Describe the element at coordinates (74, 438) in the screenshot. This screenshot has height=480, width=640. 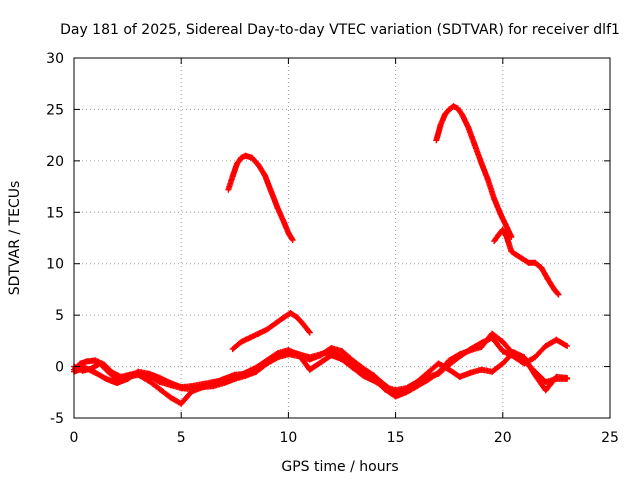
I see `x-tick-label: 0` at that location.